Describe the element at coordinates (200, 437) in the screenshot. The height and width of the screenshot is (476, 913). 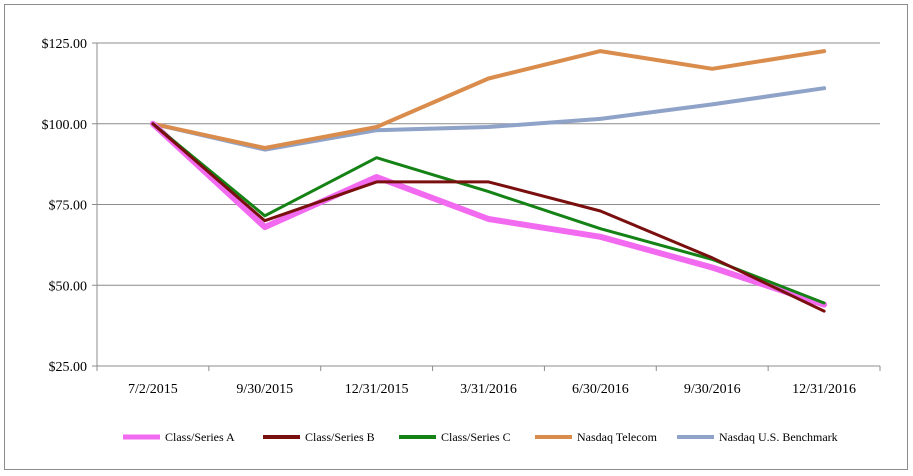
I see `legend-label-1: Class/Series A` at that location.